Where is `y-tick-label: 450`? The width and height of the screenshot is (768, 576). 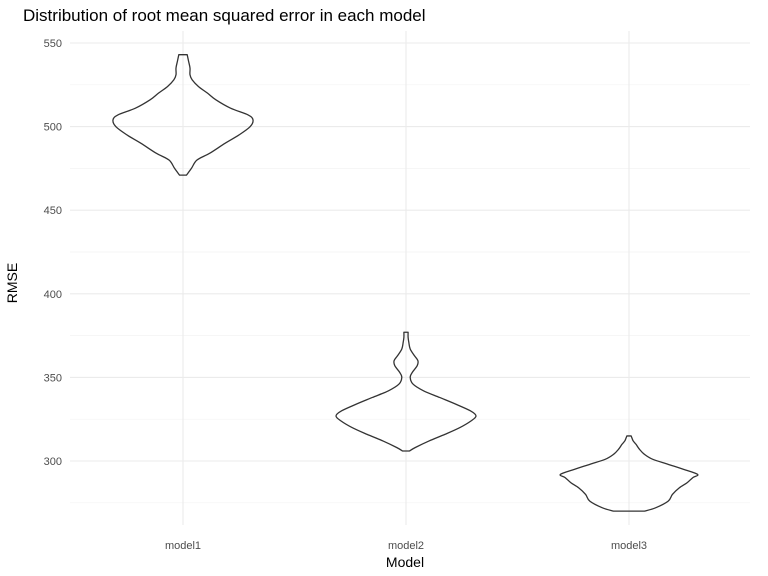 y-tick-label: 450 is located at coordinates (53, 211).